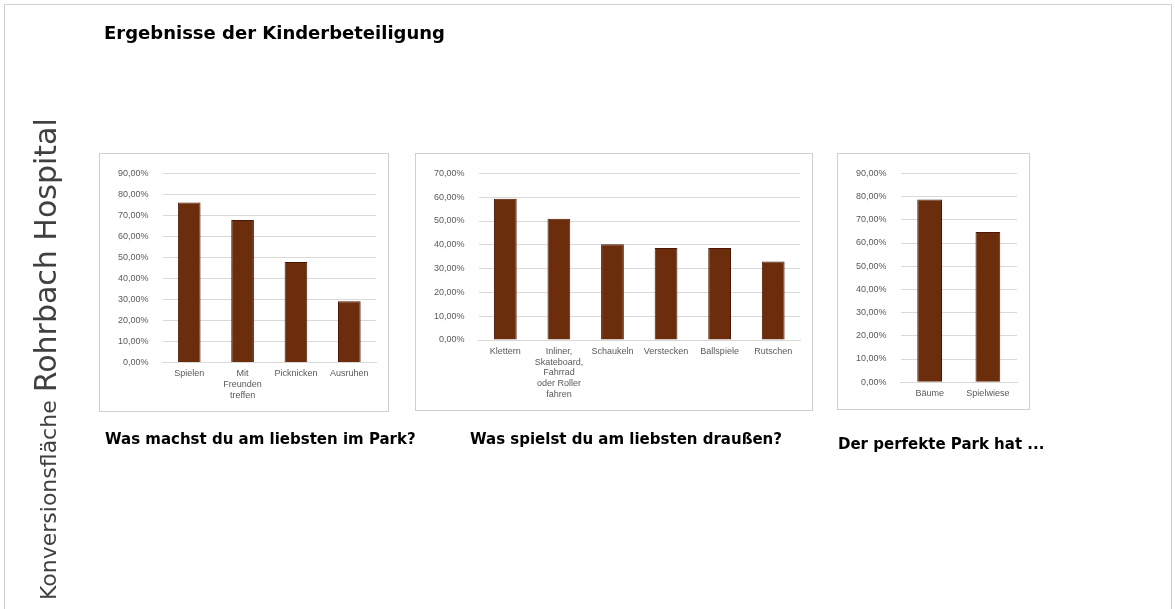 Image resolution: width=1175 pixels, height=609 pixels. I want to click on x-tick-label: Bäume, so click(929, 393).